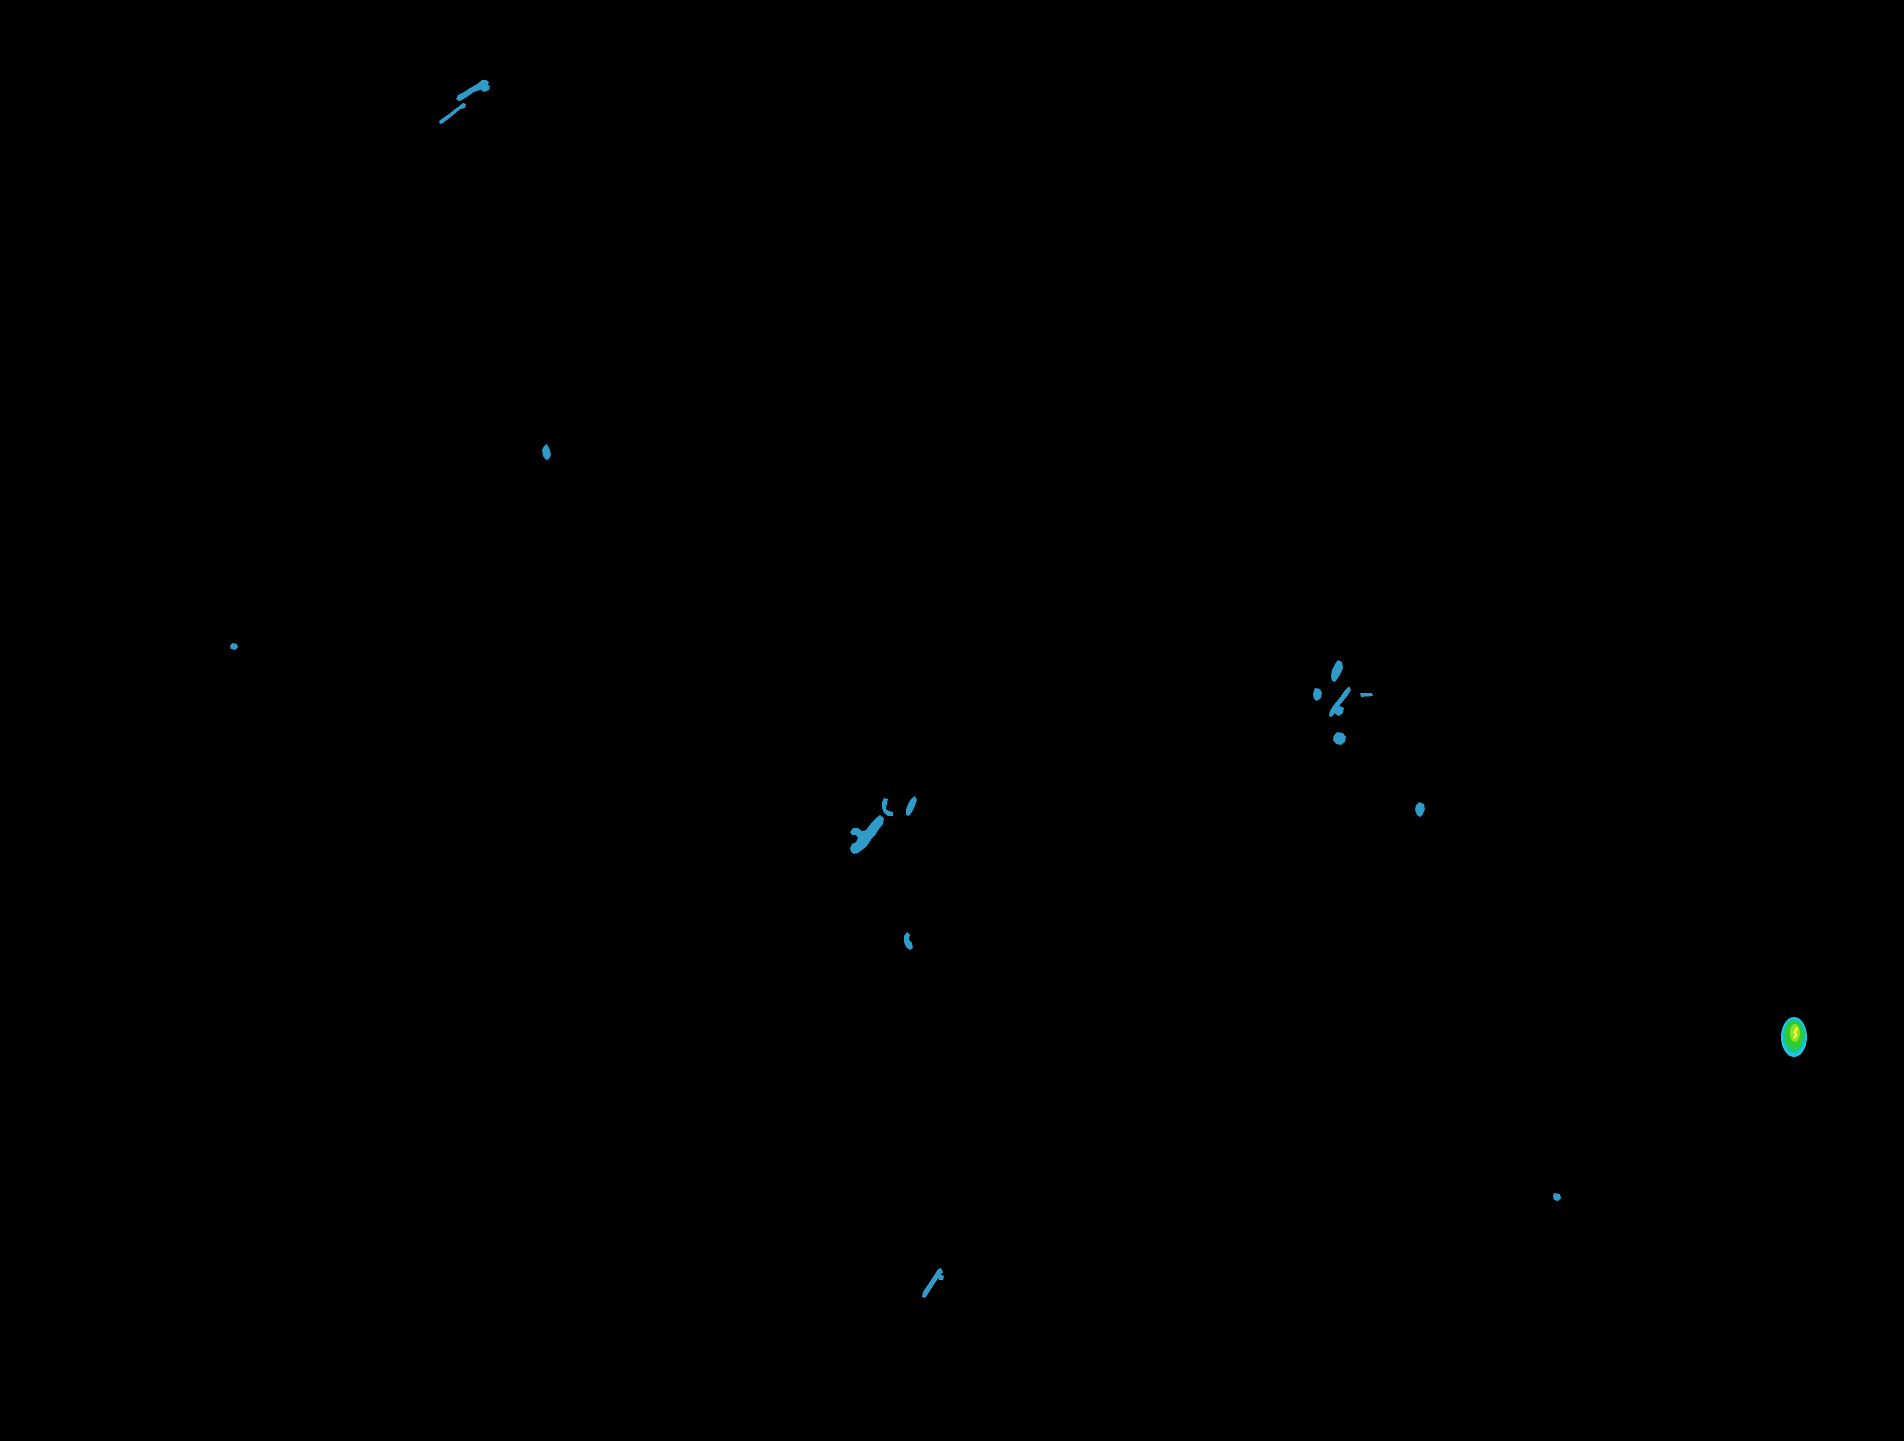 The width and height of the screenshot is (1904, 1441). I want to click on island-northeast-cluster-south, so click(1339, 738).